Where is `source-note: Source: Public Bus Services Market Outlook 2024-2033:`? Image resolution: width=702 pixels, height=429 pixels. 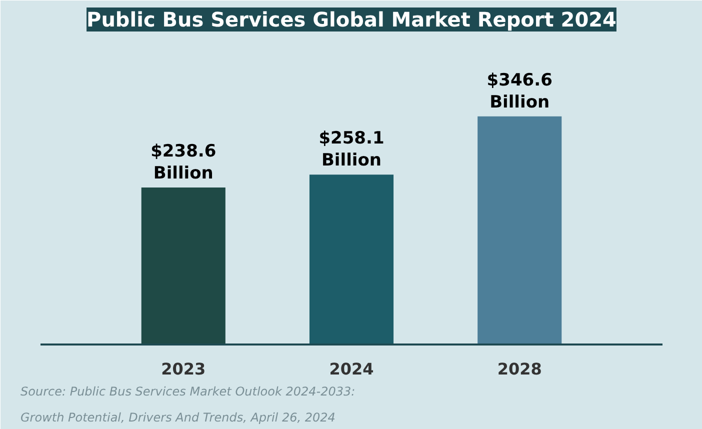
source-note: Source: Public Bus Services Market Outlook 2024-2033: is located at coordinates (188, 391).